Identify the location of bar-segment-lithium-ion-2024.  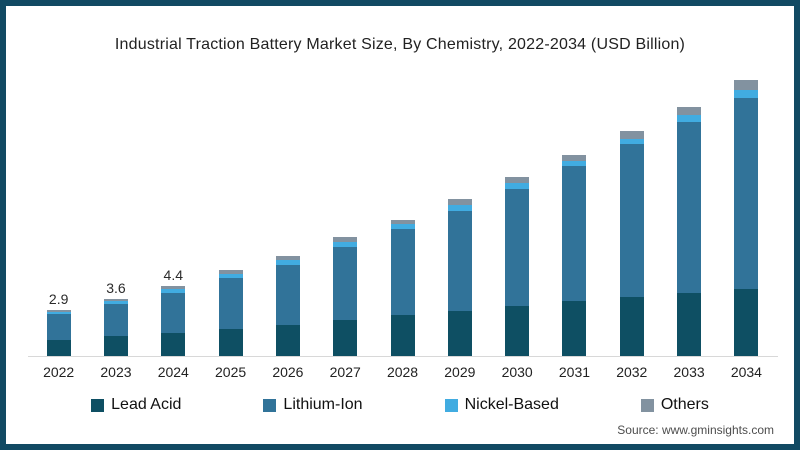
(173, 313).